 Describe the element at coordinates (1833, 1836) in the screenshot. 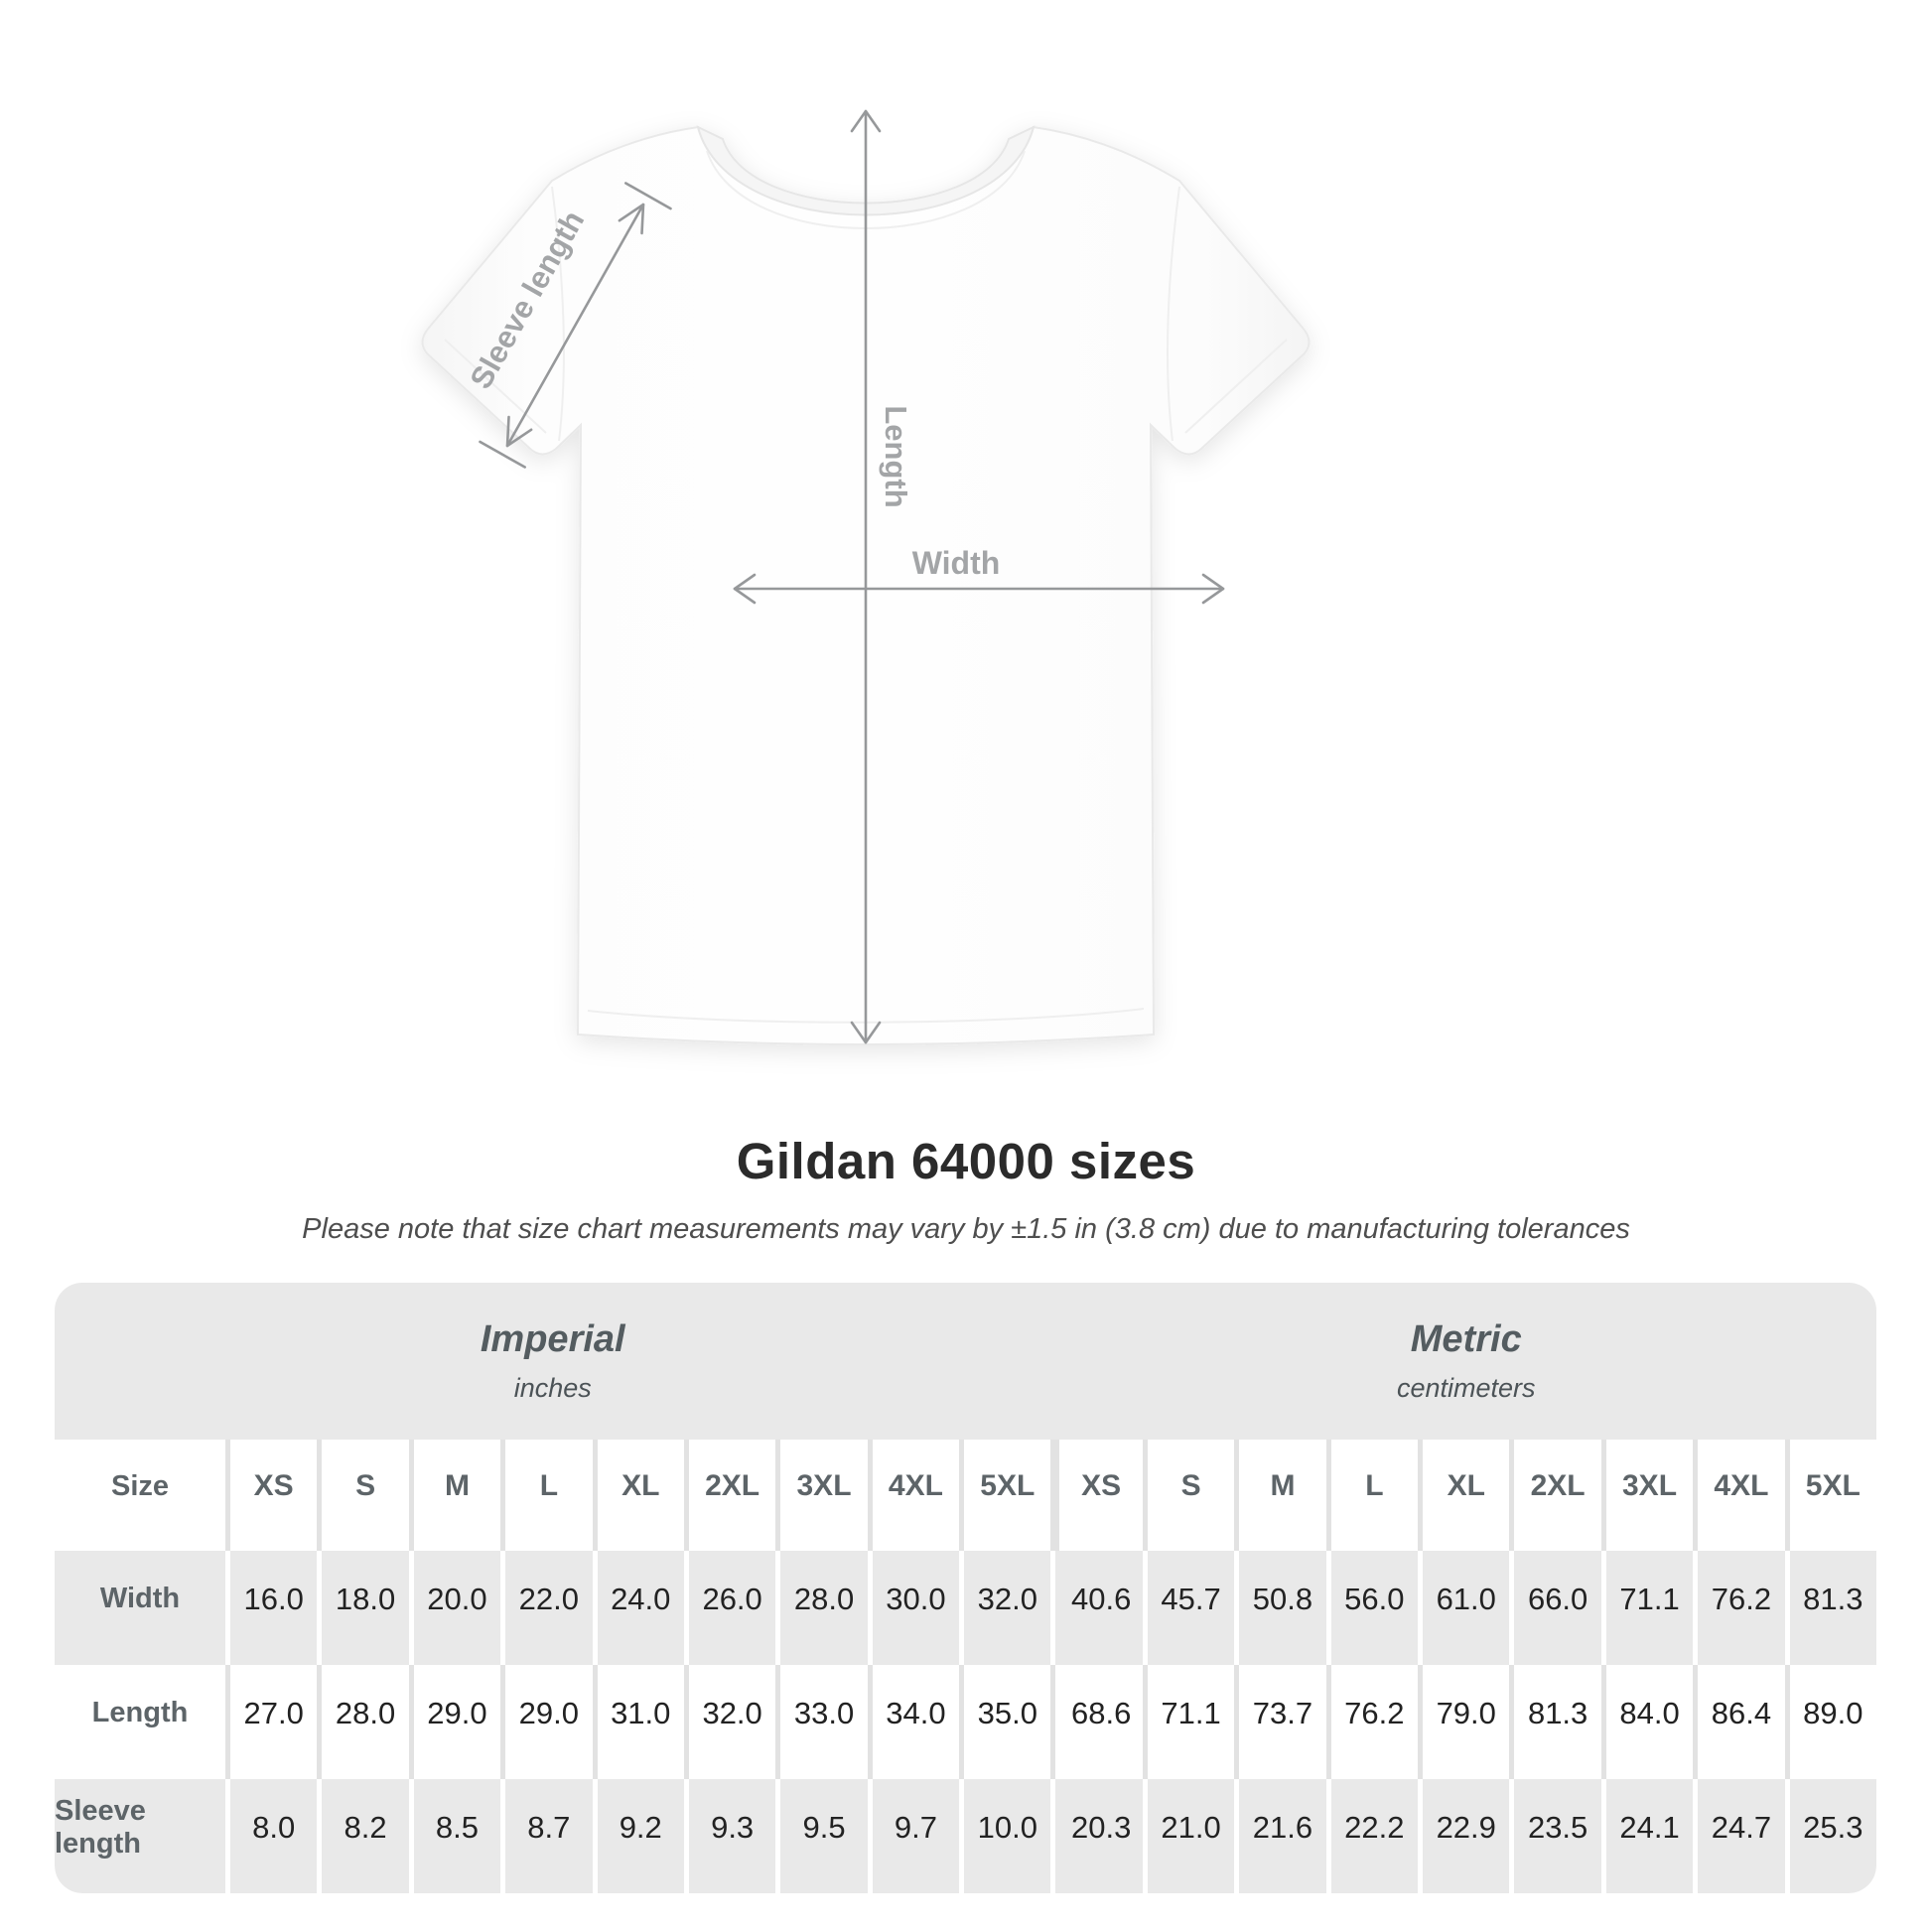

I see `measurement-cell: 25.3` at that location.